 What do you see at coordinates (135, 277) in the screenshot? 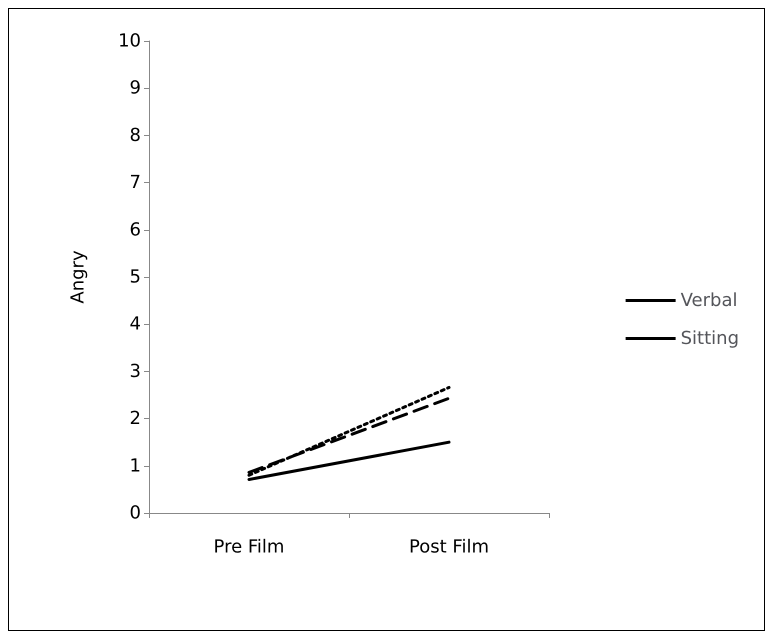
I see `y-tick-label: 5` at bounding box center [135, 277].